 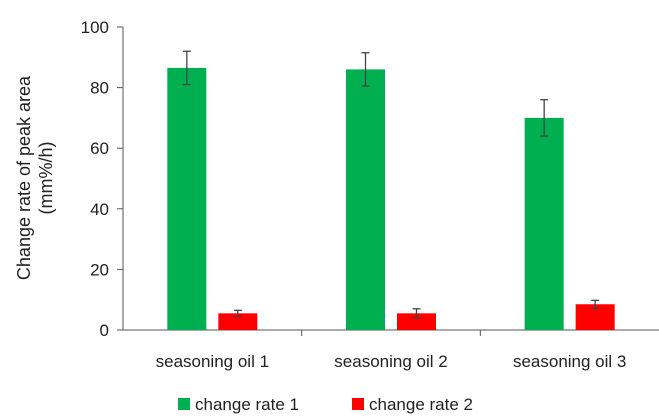 What do you see at coordinates (390, 361) in the screenshot?
I see `x-category-label: seasoning oil 2` at bounding box center [390, 361].